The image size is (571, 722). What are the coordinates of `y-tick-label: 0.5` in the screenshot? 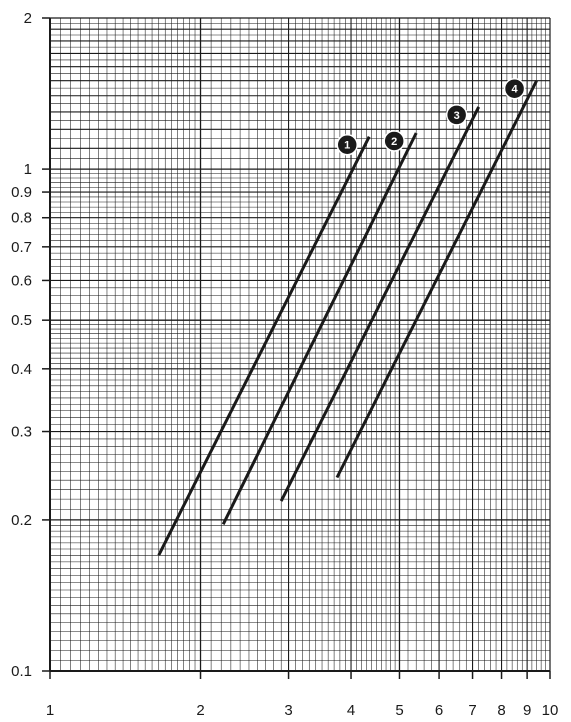 It's located at (21, 320).